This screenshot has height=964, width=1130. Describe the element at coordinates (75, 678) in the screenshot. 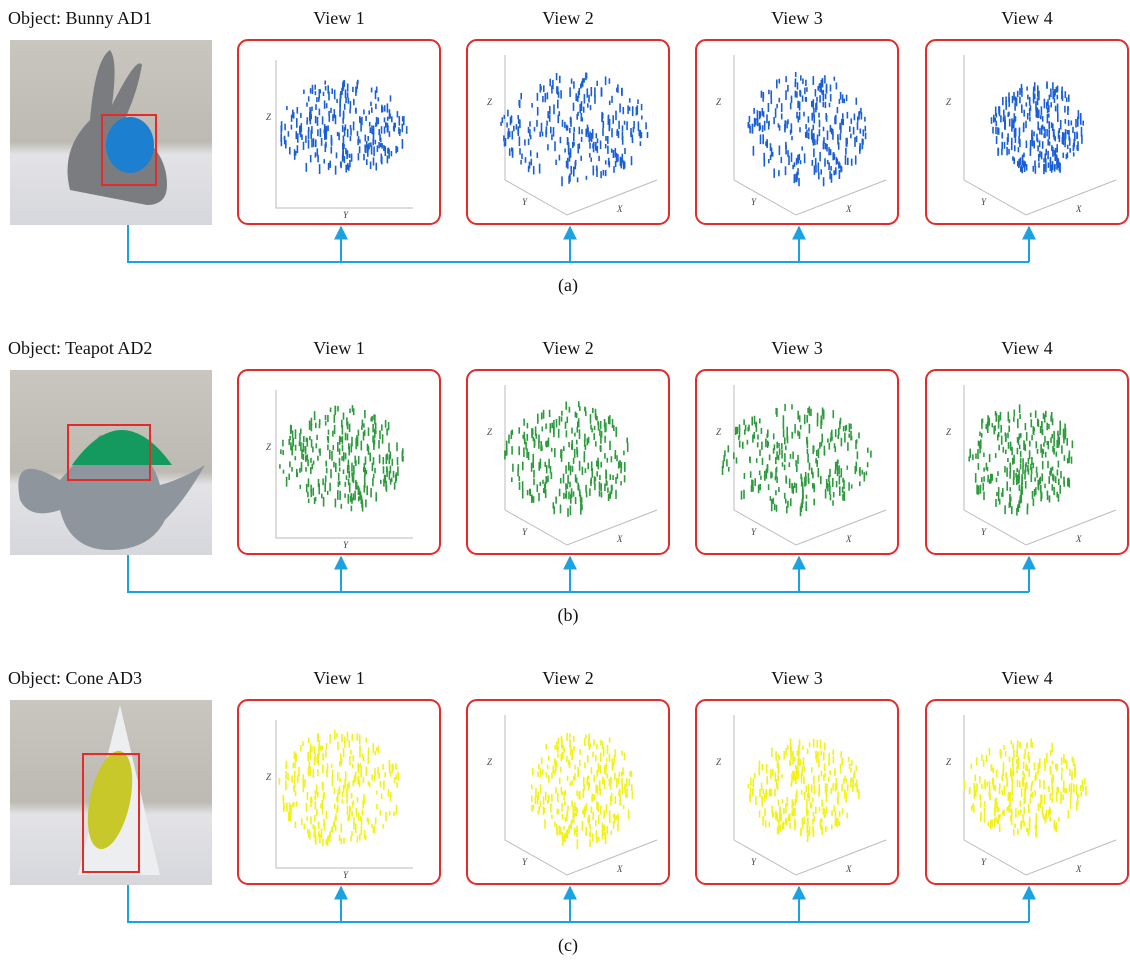

I see `object-label: Object: Cone AD3` at that location.